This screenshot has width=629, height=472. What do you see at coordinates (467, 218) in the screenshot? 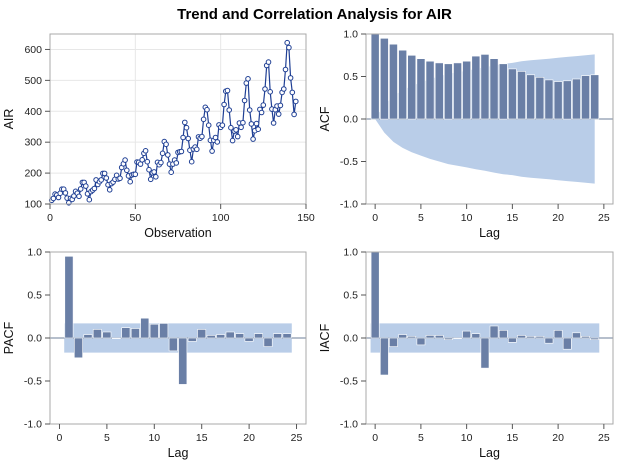
I see `x-tick-label: 10` at bounding box center [467, 218].